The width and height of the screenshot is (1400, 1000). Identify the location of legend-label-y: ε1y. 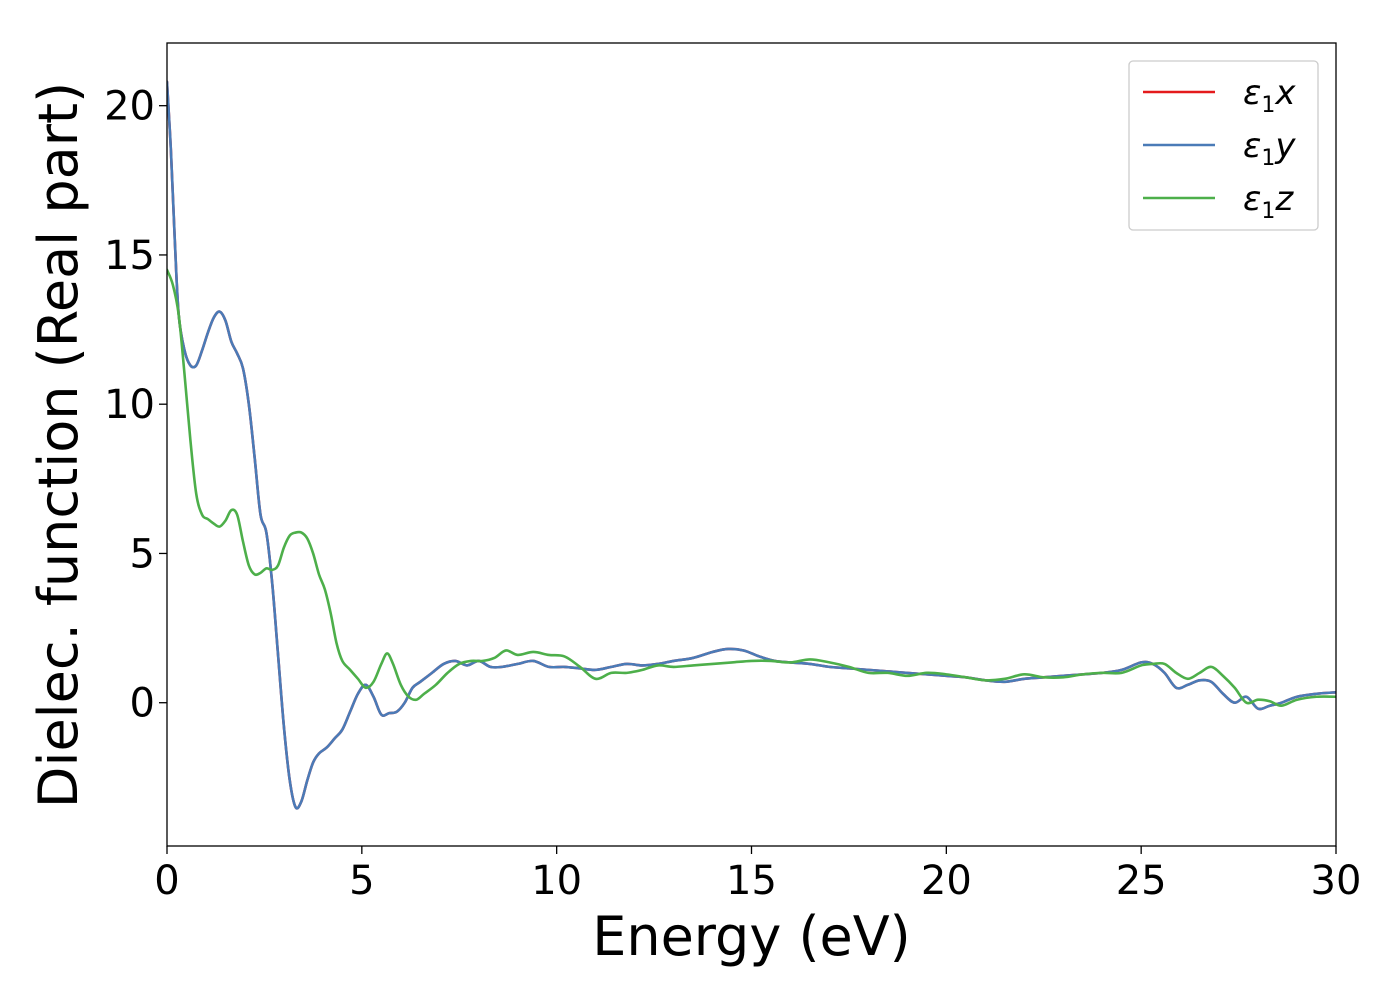
(1269, 148).